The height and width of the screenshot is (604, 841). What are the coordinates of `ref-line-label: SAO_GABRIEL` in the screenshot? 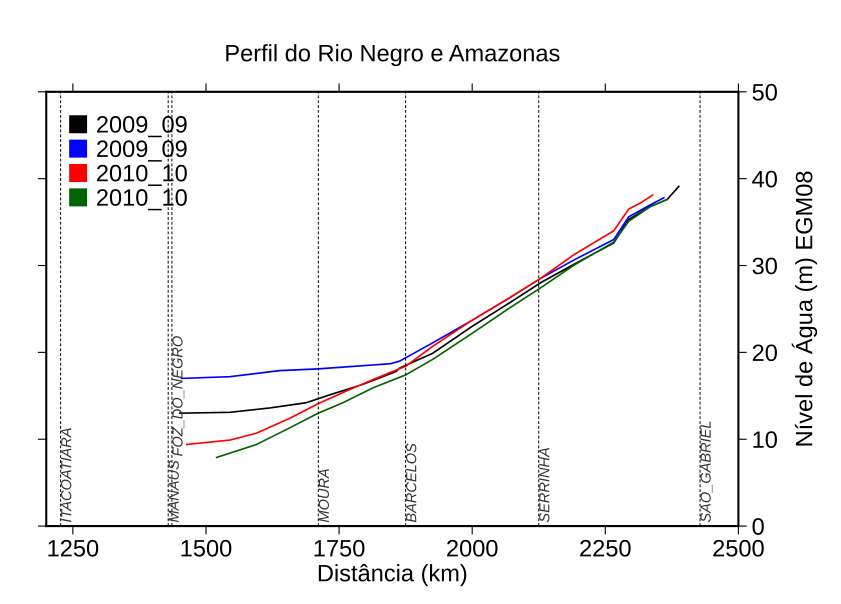 It's located at (706, 472).